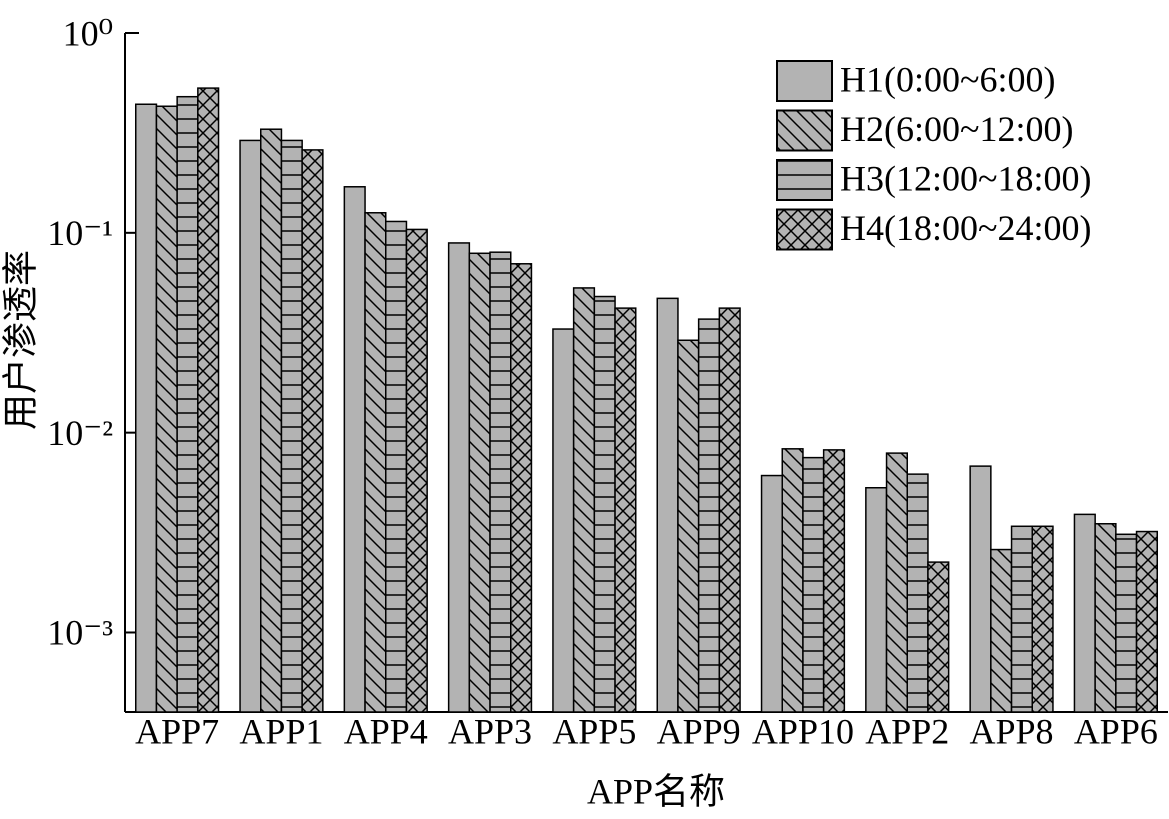  I want to click on legend-label: H3(12:00~18:00), so click(965, 178).